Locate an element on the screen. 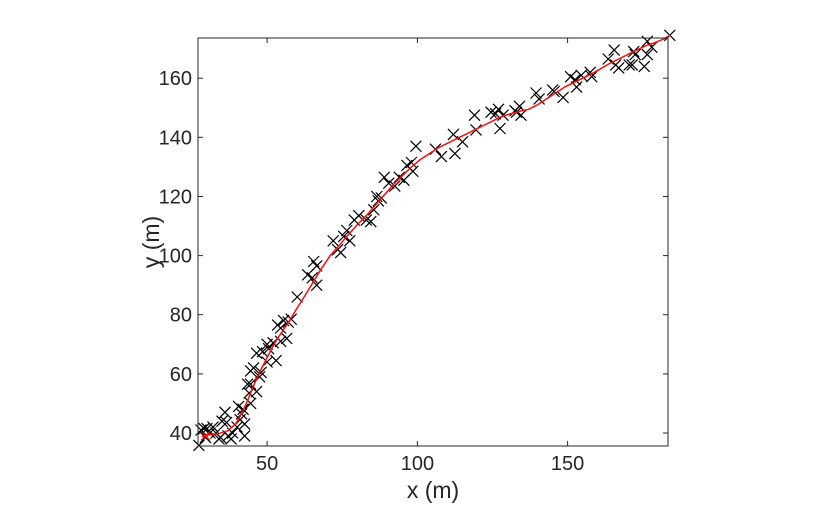  y-tick-label: 60 is located at coordinates (181, 375).